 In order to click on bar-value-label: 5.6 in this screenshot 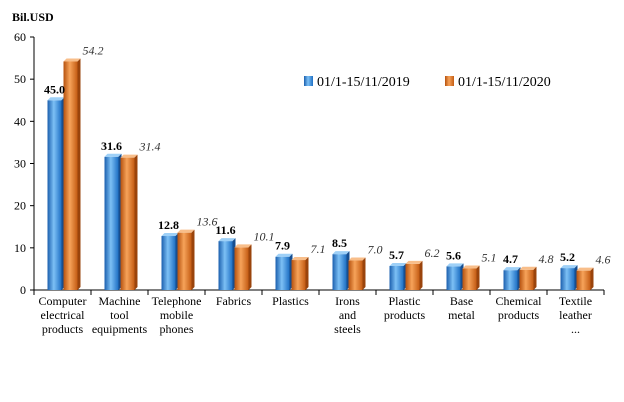, I will do `click(453, 255)`.